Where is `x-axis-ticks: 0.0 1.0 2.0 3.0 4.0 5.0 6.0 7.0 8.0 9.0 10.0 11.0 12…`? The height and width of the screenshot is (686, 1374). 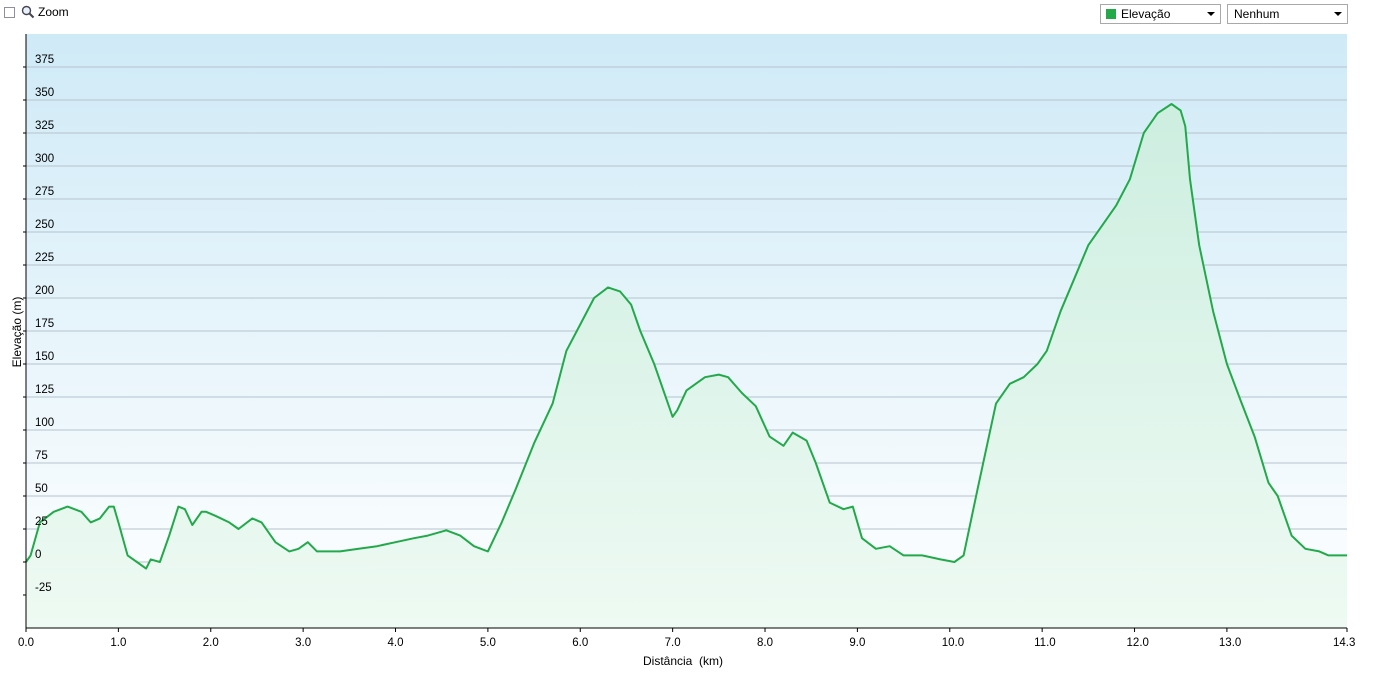
x-axis-ticks: 0.0 1.0 2.0 3.0 4.0 5.0 6.0 7.0 8.0 9.0 10.0 11.0 12… is located at coordinates (686, 638).